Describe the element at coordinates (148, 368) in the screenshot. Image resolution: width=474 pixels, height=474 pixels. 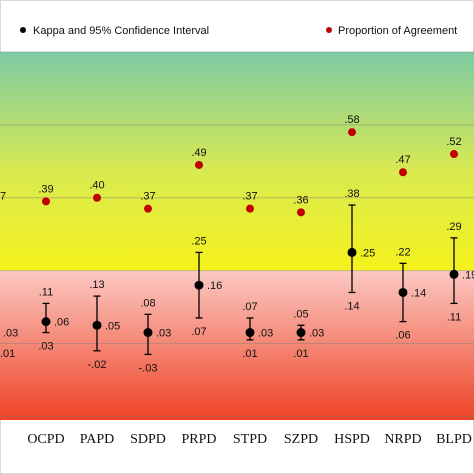
I see `ci-lower-label: -.03` at that location.